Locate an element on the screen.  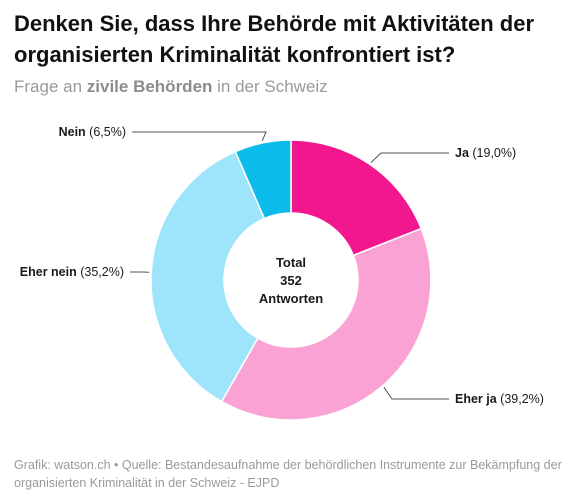
slice-label-name: Nein is located at coordinates (72, 132).